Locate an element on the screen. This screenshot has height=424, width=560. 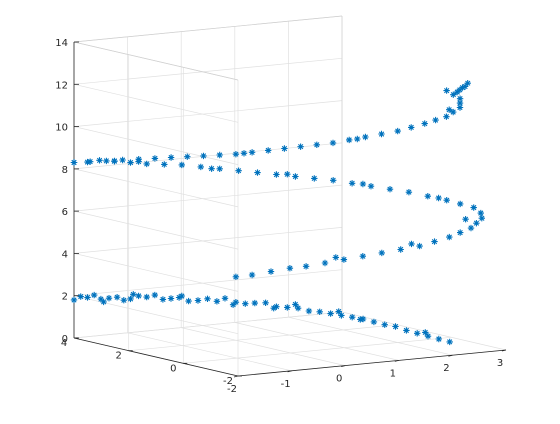
z-tick-label: 0 is located at coordinates (65, 339).